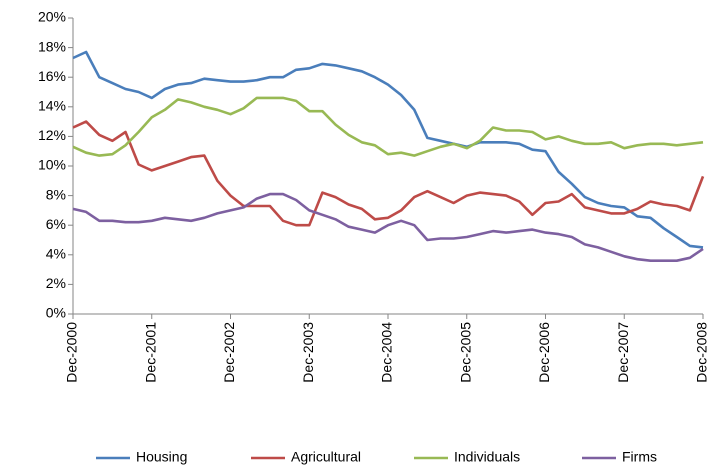 Image resolution: width=710 pixels, height=468 pixels. I want to click on y-tick-label: 0%, so click(56, 313).